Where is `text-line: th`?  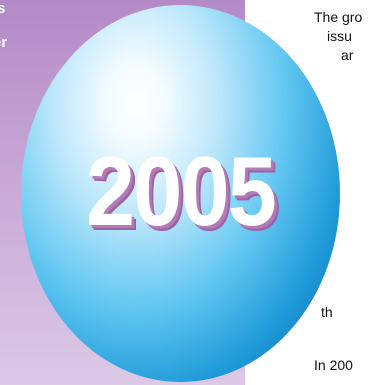 text-line: th is located at coordinates (327, 312).